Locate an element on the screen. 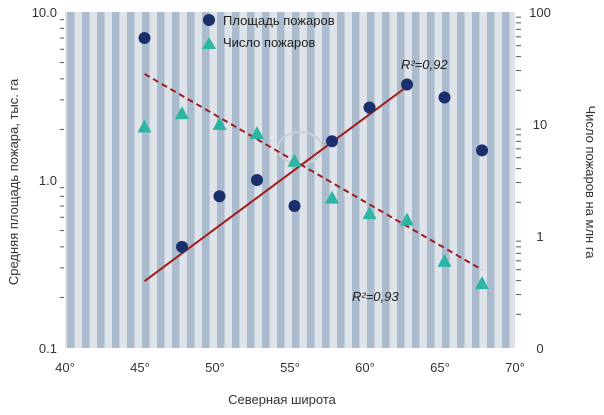 This screenshot has height=415, width=604. y-axis-label-right: Число пожаров на млн га is located at coordinates (590, 182).